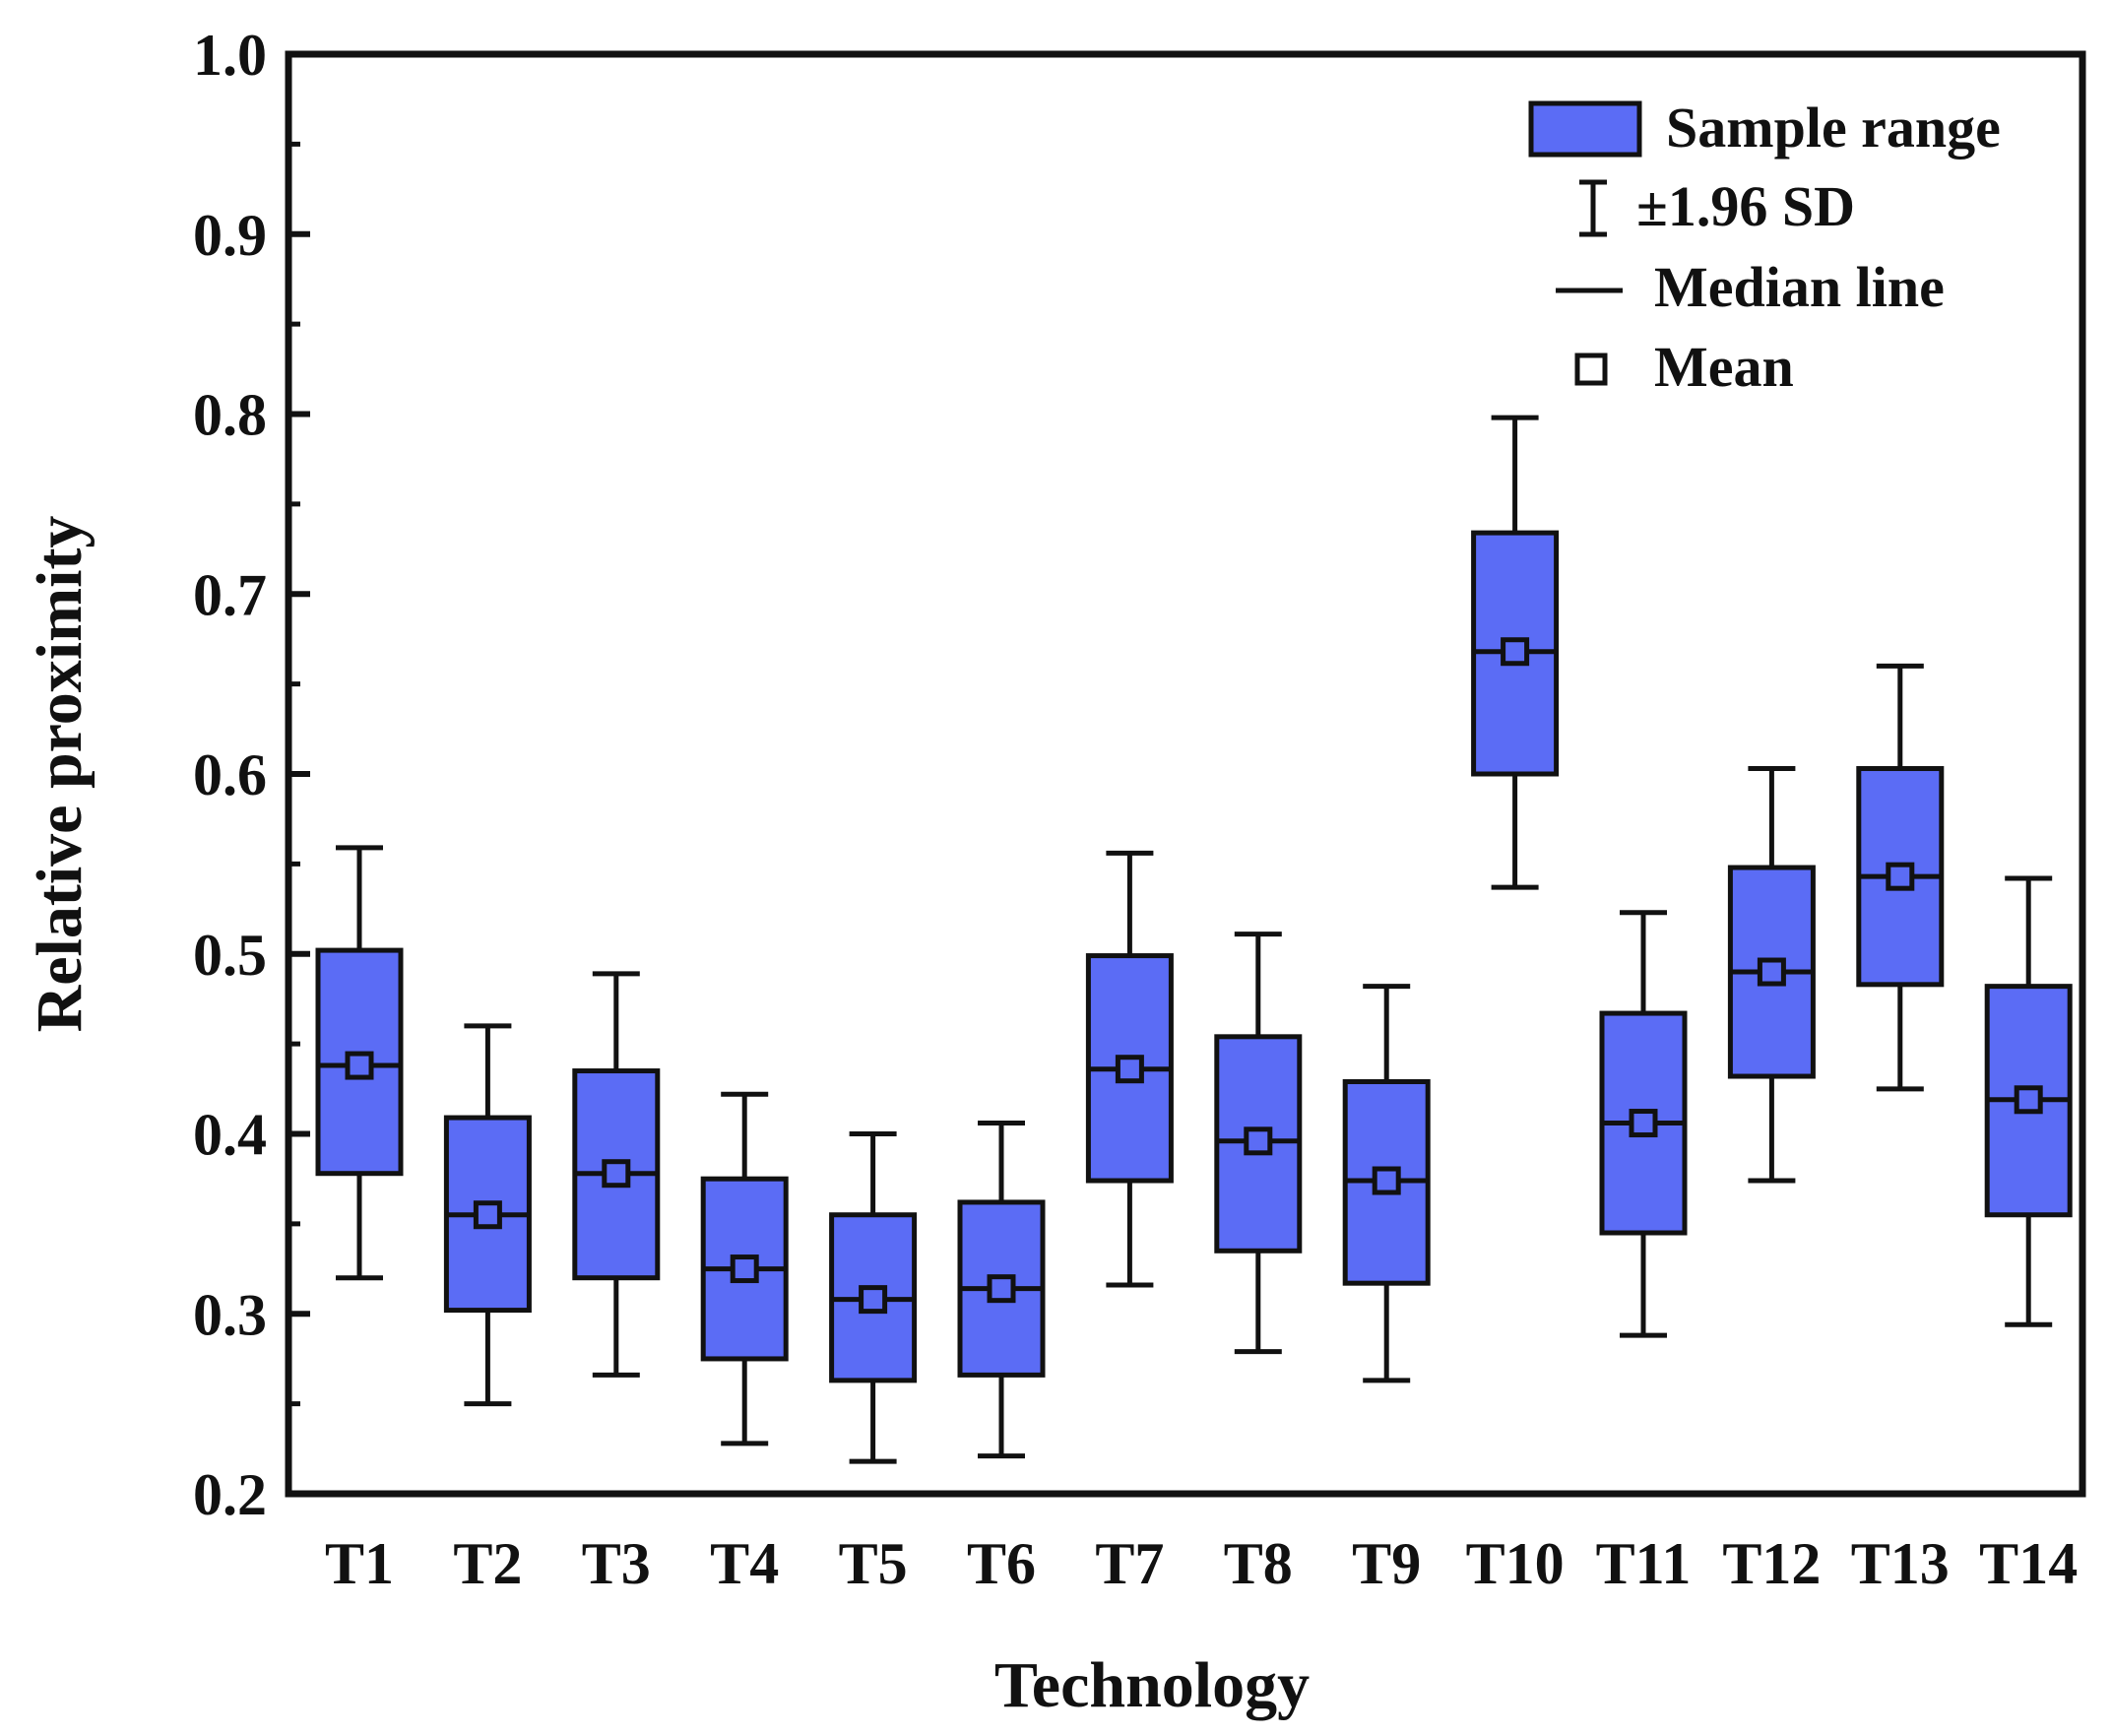 The image size is (2112, 1736). Describe the element at coordinates (1515, 1563) in the screenshot. I see `x-tick-label-T10: T10` at that location.